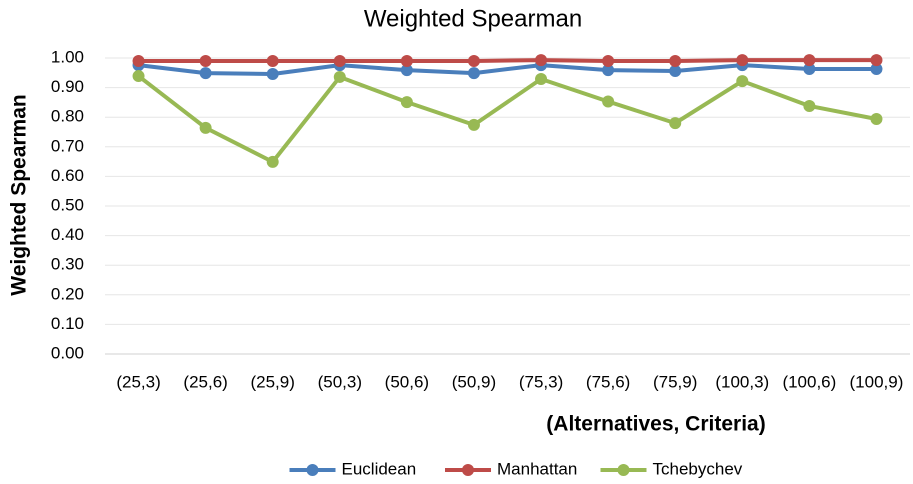 This screenshot has height=484, width=913. I want to click on x-tick-label: (75,6), so click(608, 381).